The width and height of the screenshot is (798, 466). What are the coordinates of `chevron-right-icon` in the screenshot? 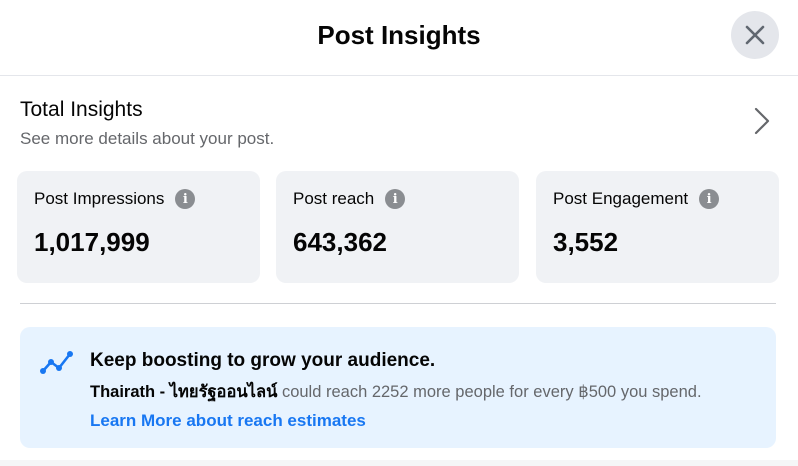 It's located at (762, 121).